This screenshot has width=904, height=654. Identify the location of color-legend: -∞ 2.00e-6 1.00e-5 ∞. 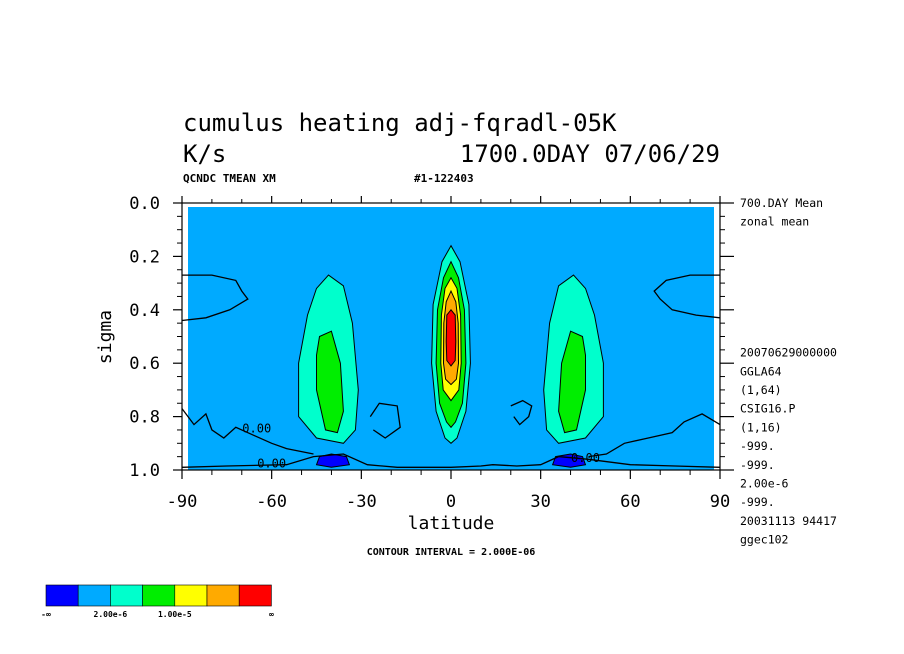
(157, 601).